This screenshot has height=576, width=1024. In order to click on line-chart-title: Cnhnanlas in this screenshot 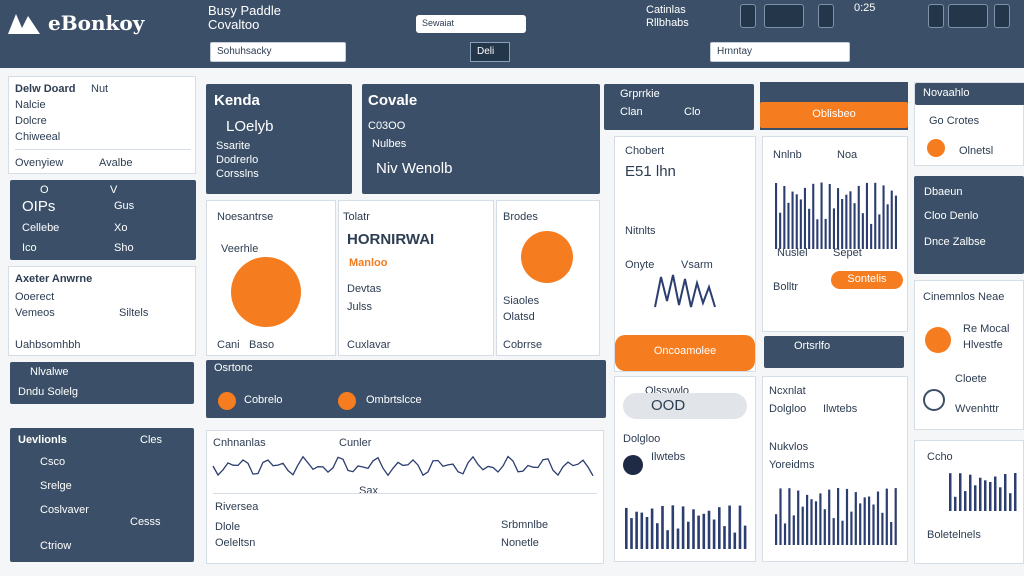, I will do `click(239, 443)`.